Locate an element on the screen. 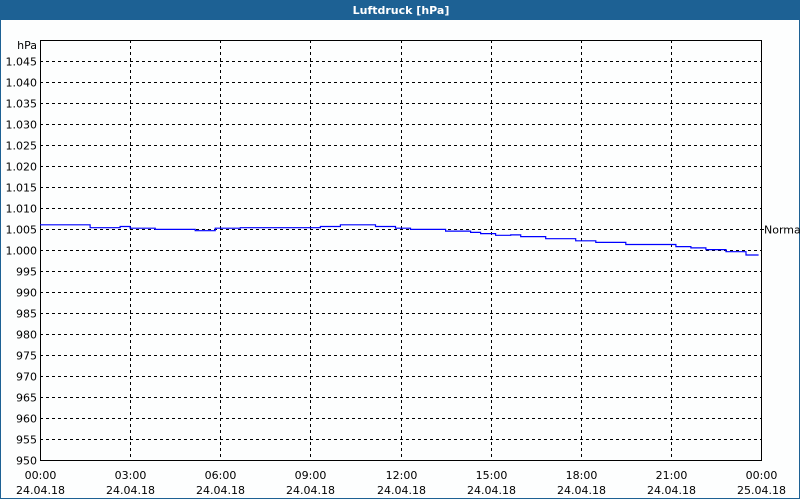 This screenshot has width=800, height=500. x-tick-date: 25.04.18 is located at coordinates (761, 490).